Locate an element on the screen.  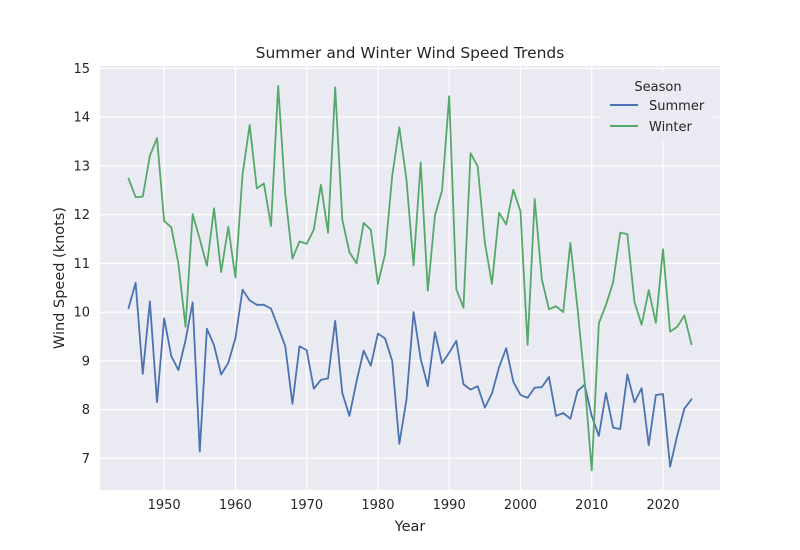
x-tick-label: 2010 is located at coordinates (591, 505).